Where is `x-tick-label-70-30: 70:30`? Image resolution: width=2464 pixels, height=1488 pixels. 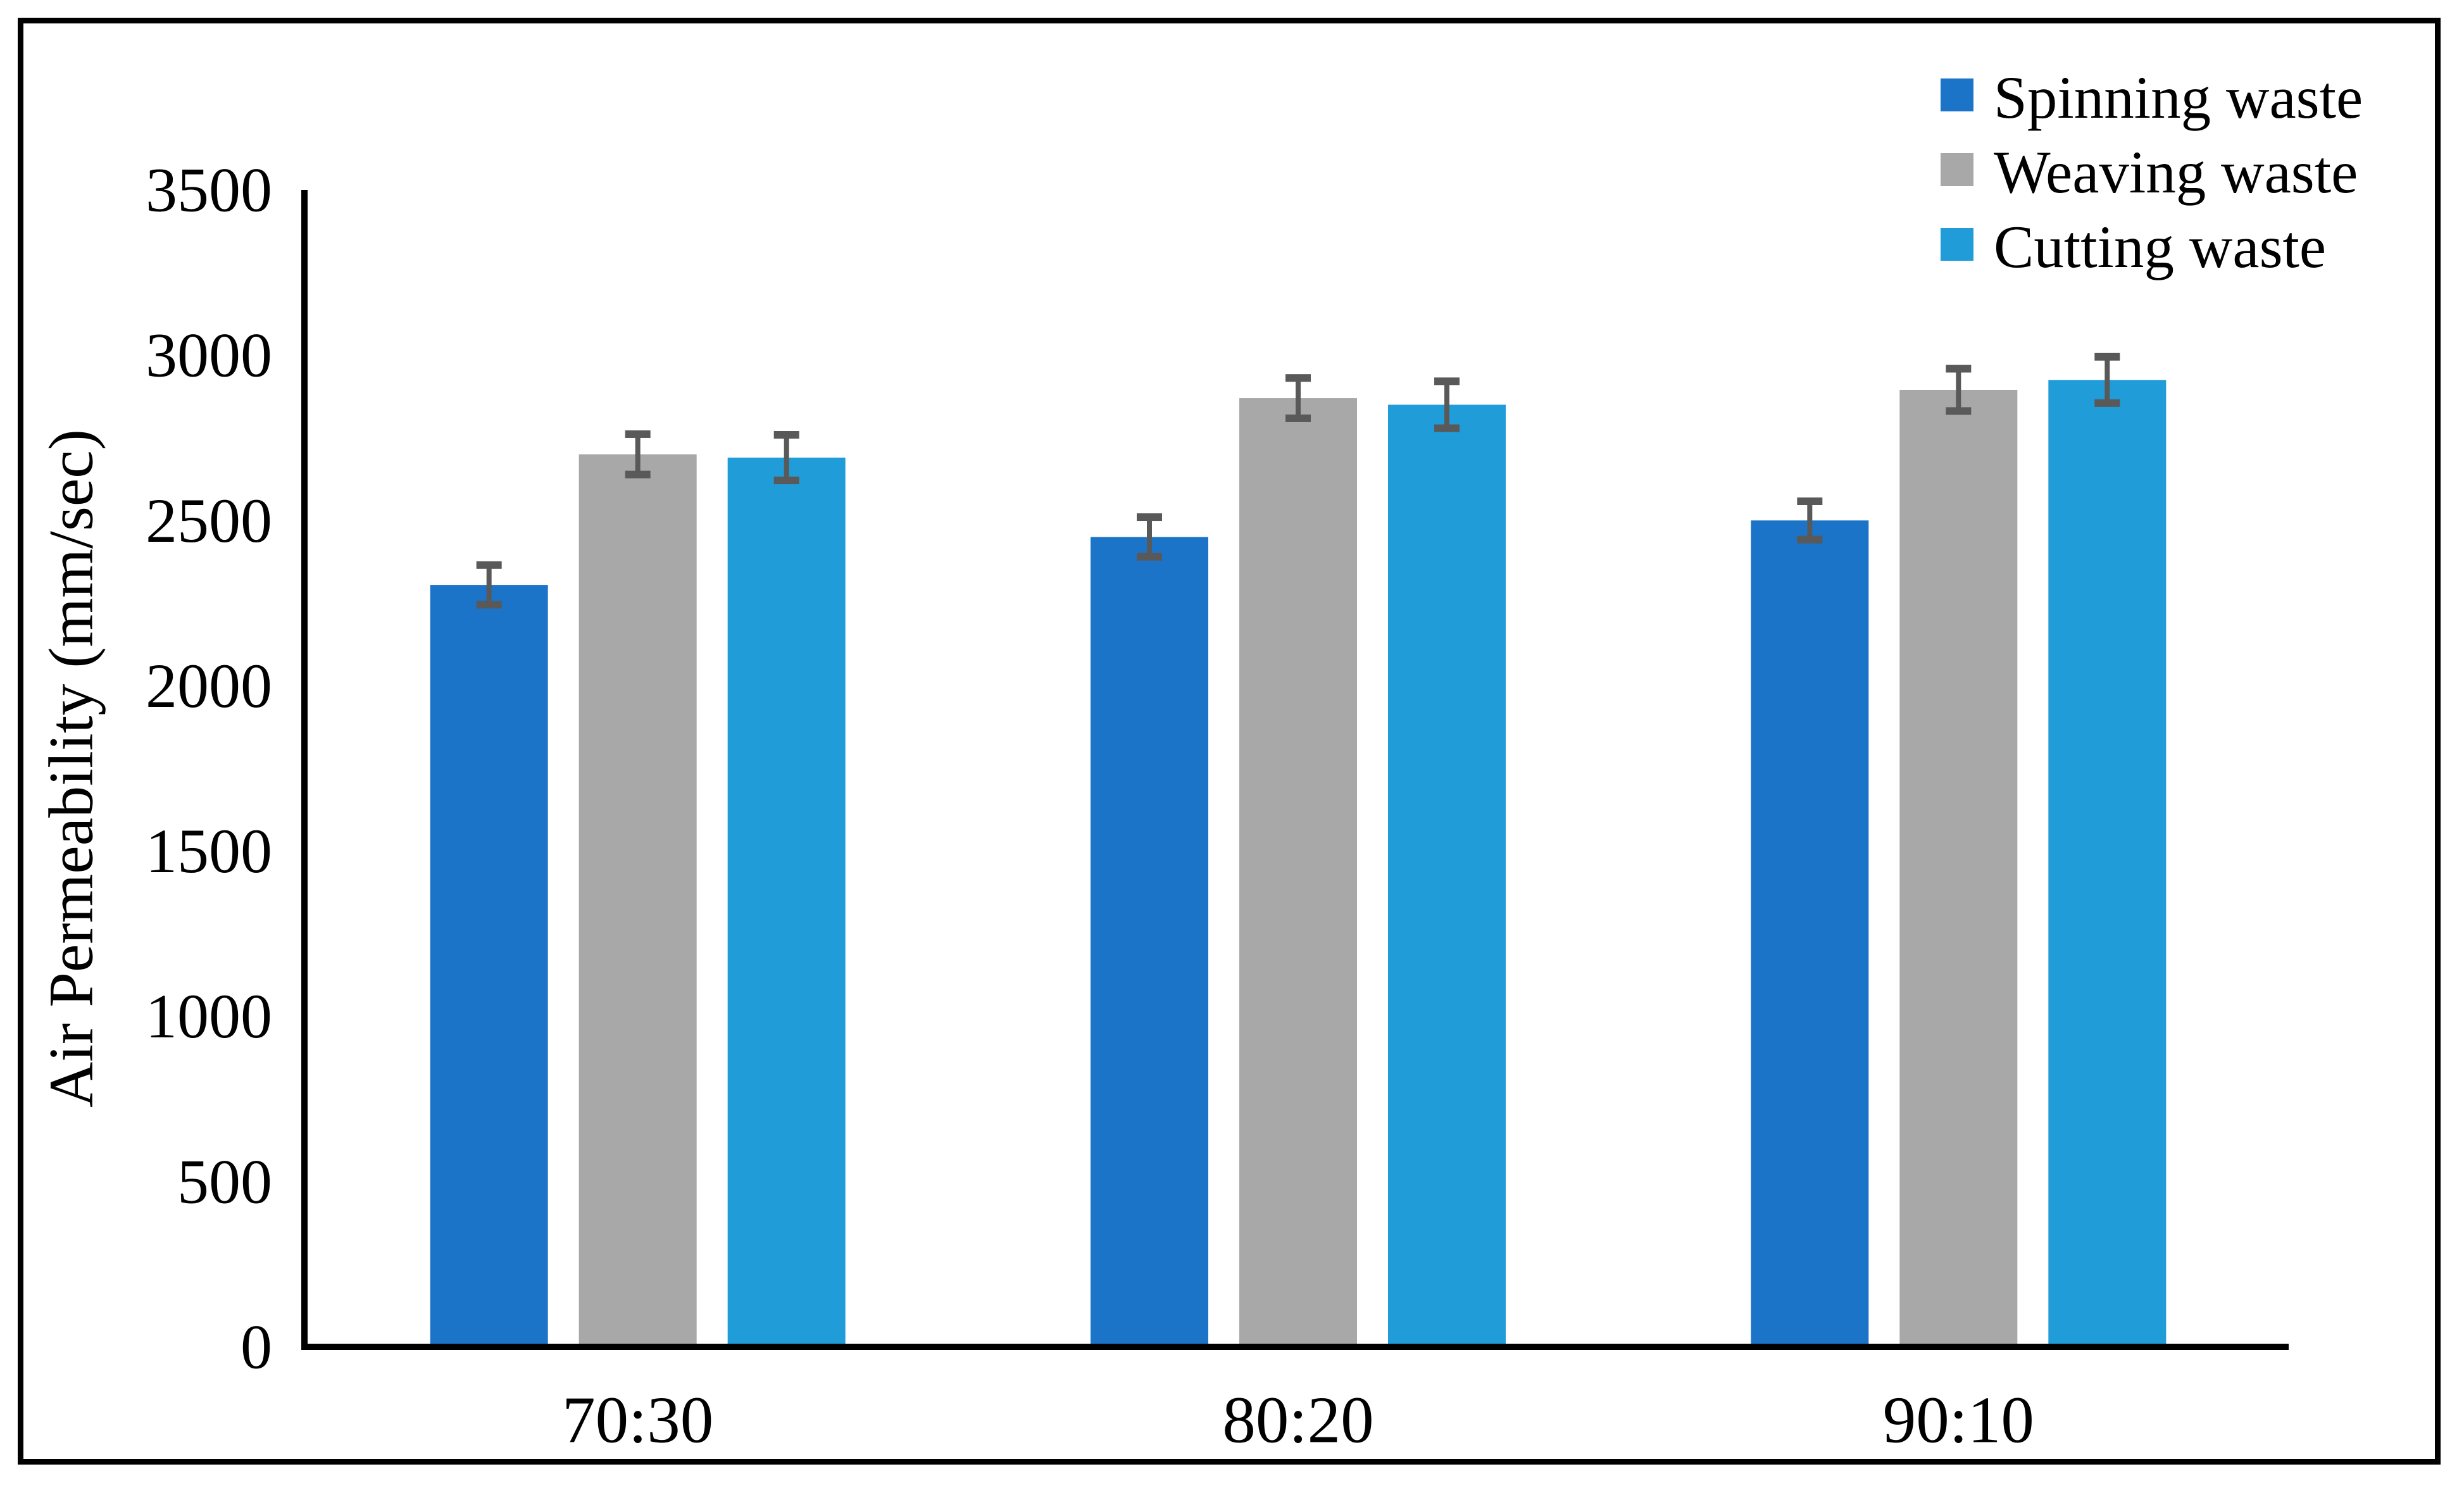 x-tick-label-70-30: 70:30 is located at coordinates (637, 1420).